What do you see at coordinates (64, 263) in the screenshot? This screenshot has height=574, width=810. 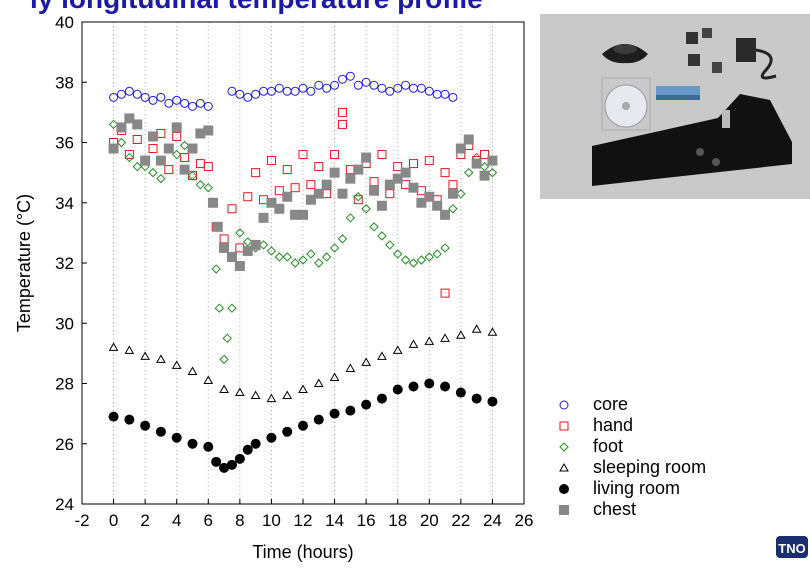 I see `y-tick-label: 32` at bounding box center [64, 263].